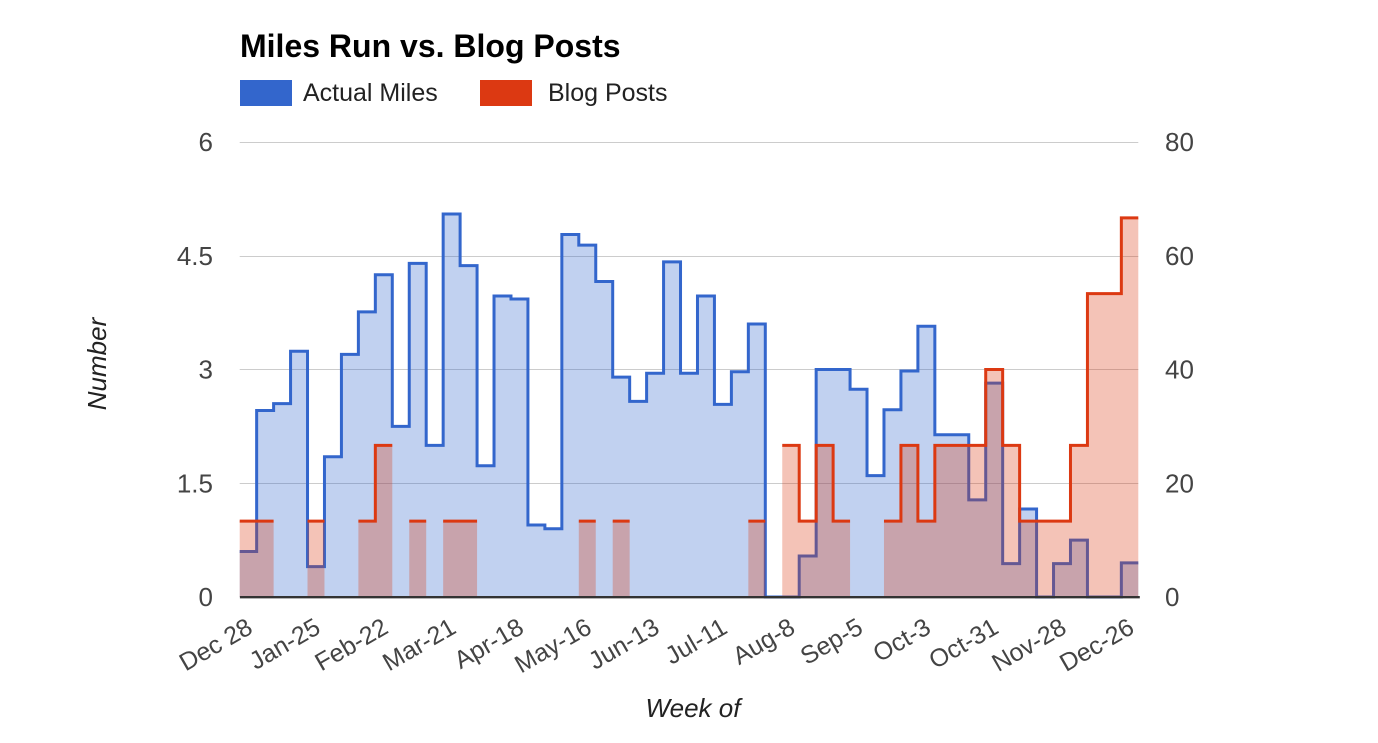 This screenshot has height=743, width=1378. I want to click on svg-text: 4.5, so click(195, 256).